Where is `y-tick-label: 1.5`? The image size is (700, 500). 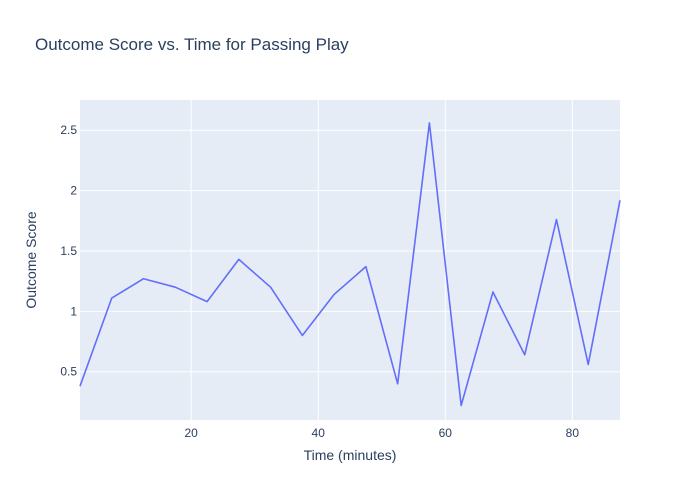
y-tick-label: 1.5 is located at coordinates (68, 251).